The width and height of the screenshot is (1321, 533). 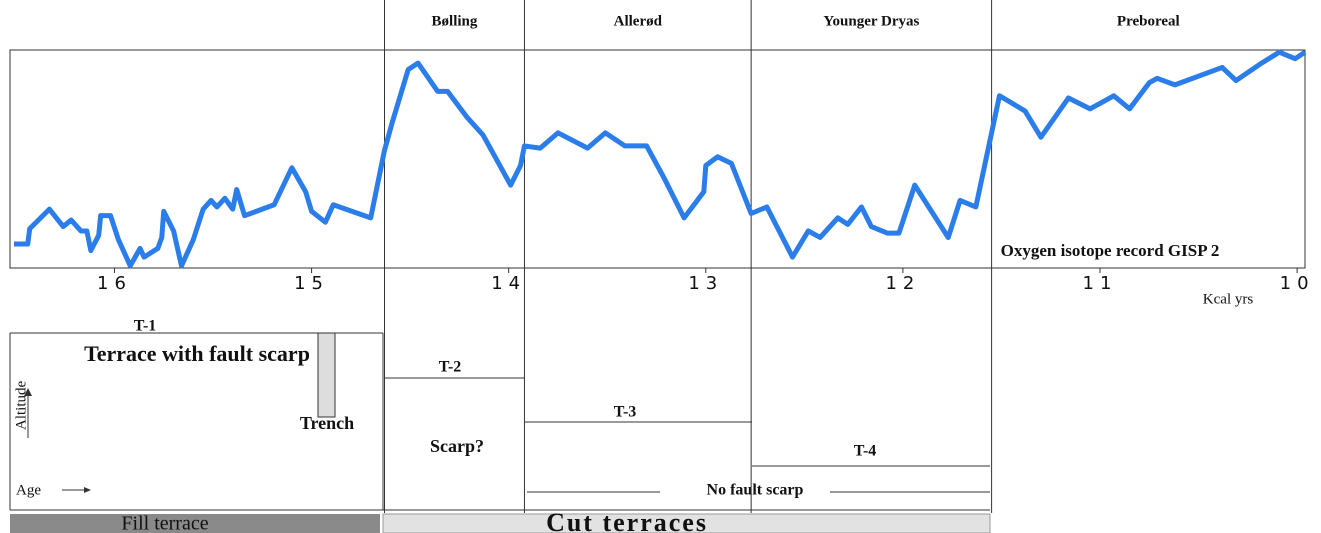 I want to click on period-label: Younger Dryas, so click(x=871, y=21).